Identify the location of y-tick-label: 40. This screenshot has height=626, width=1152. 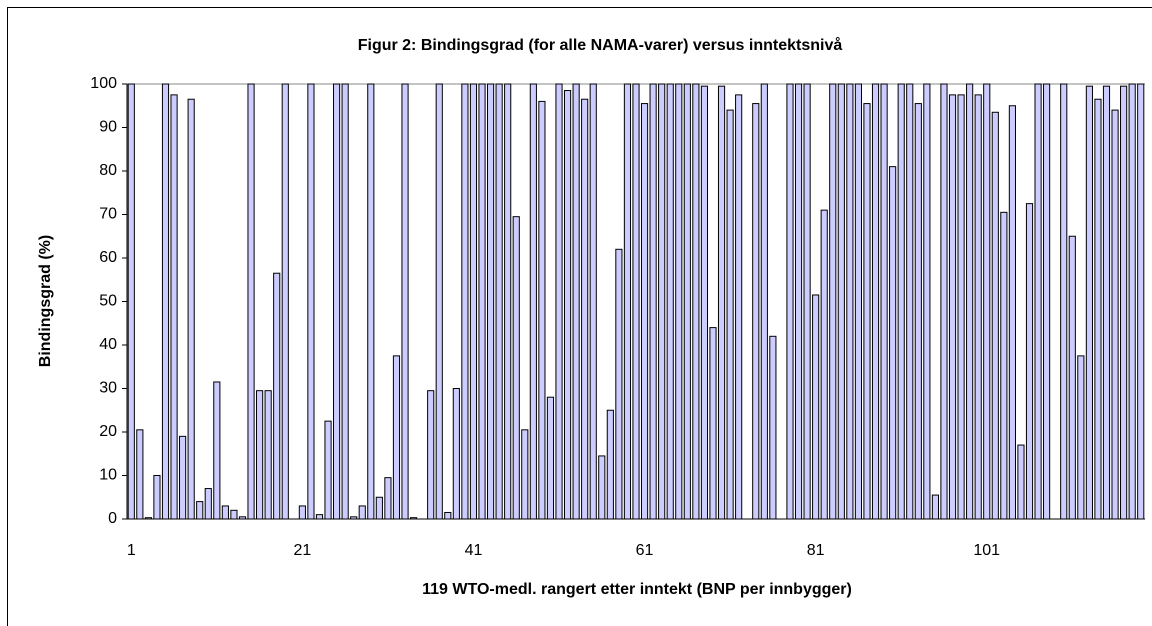
(108, 344).